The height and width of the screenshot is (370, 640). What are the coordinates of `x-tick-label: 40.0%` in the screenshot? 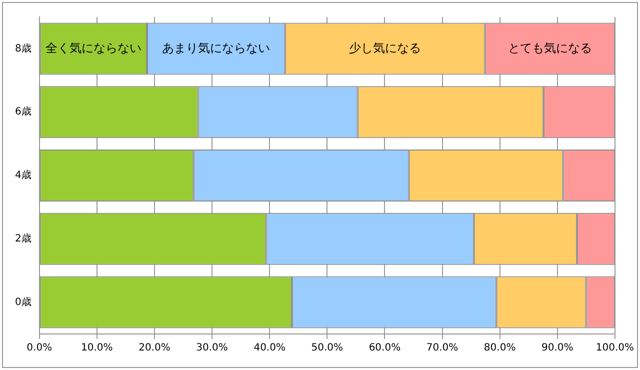 It's located at (270, 348).